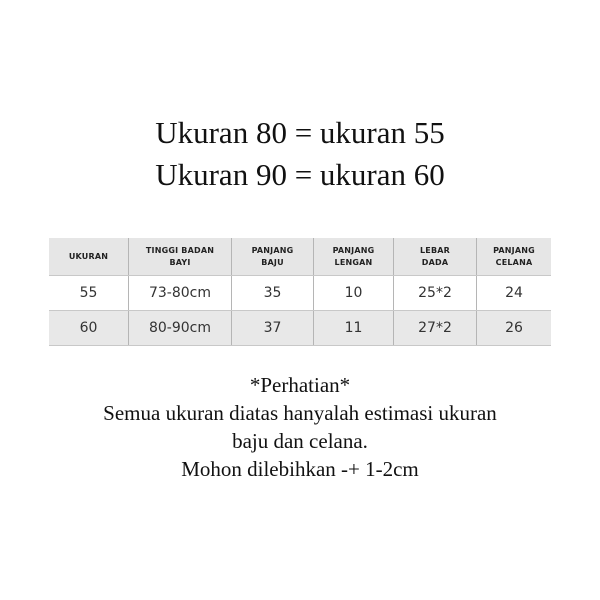  Describe the element at coordinates (435, 293) in the screenshot. I see `cell: 25*2` at that location.